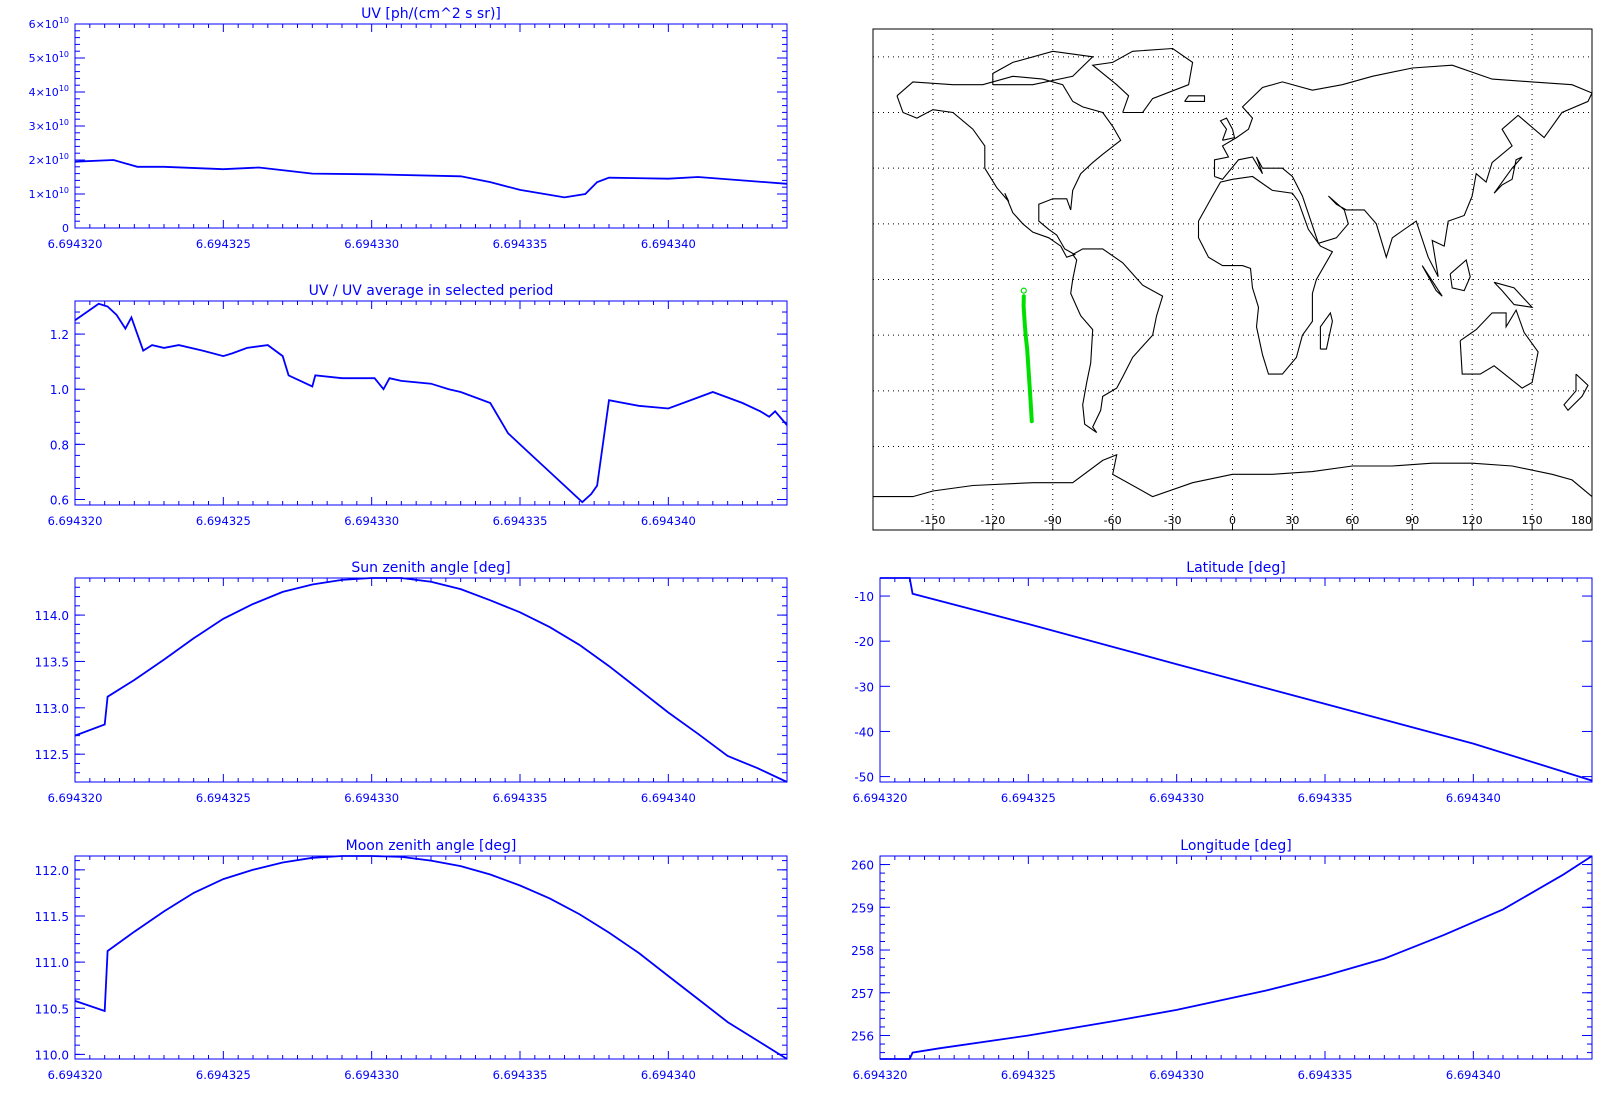 The height and width of the screenshot is (1104, 1600). What do you see at coordinates (1232, 520) in the screenshot?
I see `map-x-tick-label: 0` at bounding box center [1232, 520].